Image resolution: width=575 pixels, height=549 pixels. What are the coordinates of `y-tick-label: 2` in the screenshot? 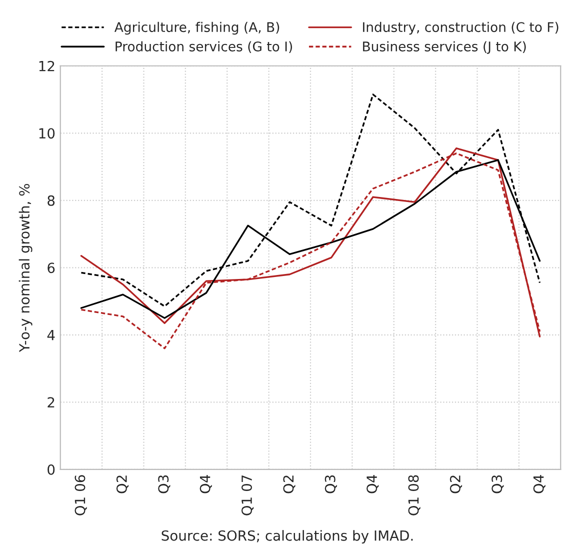 It's located at (51, 402).